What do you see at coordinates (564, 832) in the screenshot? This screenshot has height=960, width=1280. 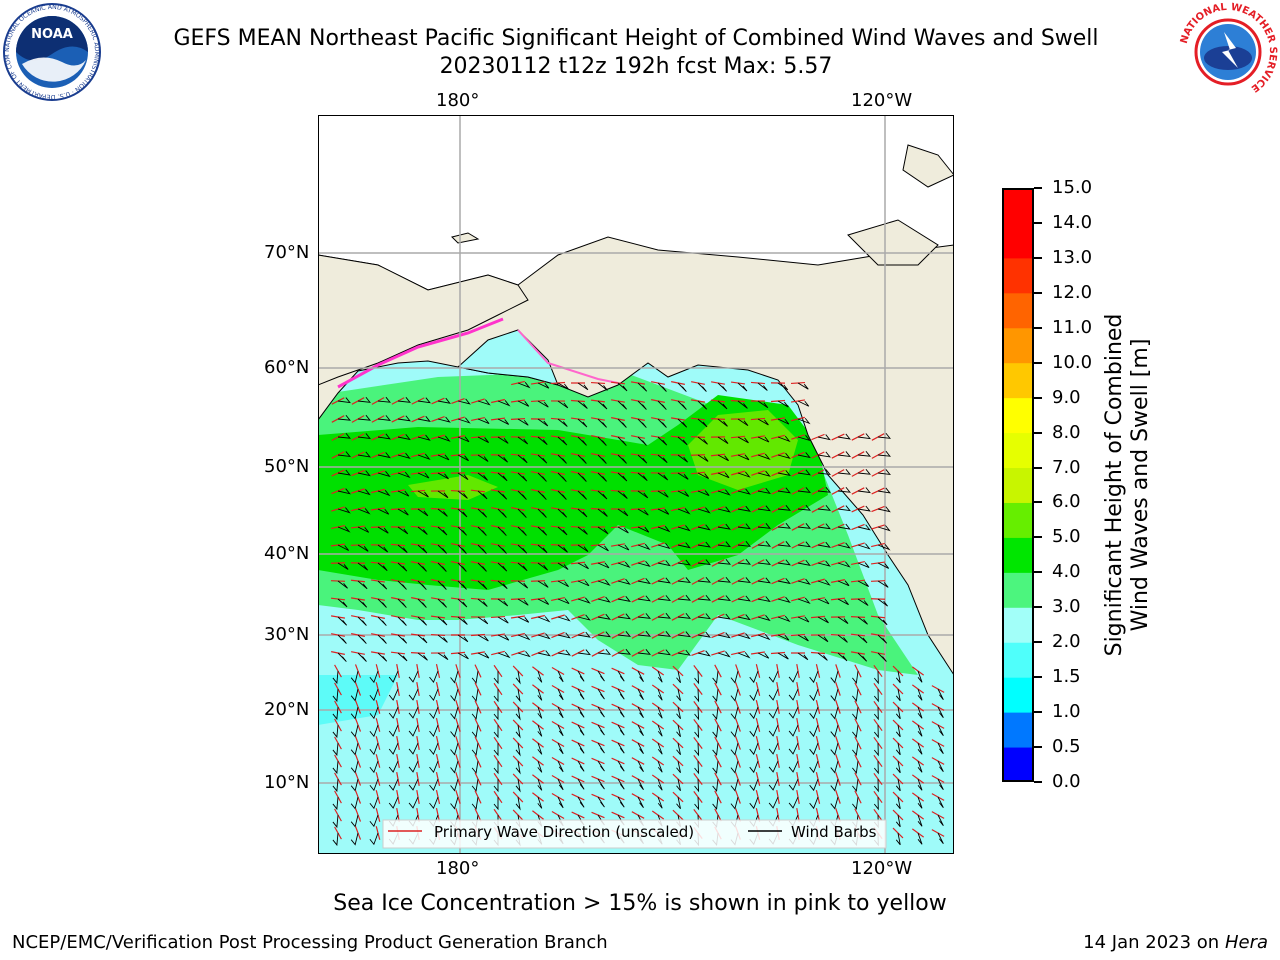 I see `legend-wave-direction: Primary Wave Direction (unscaled)` at bounding box center [564, 832].